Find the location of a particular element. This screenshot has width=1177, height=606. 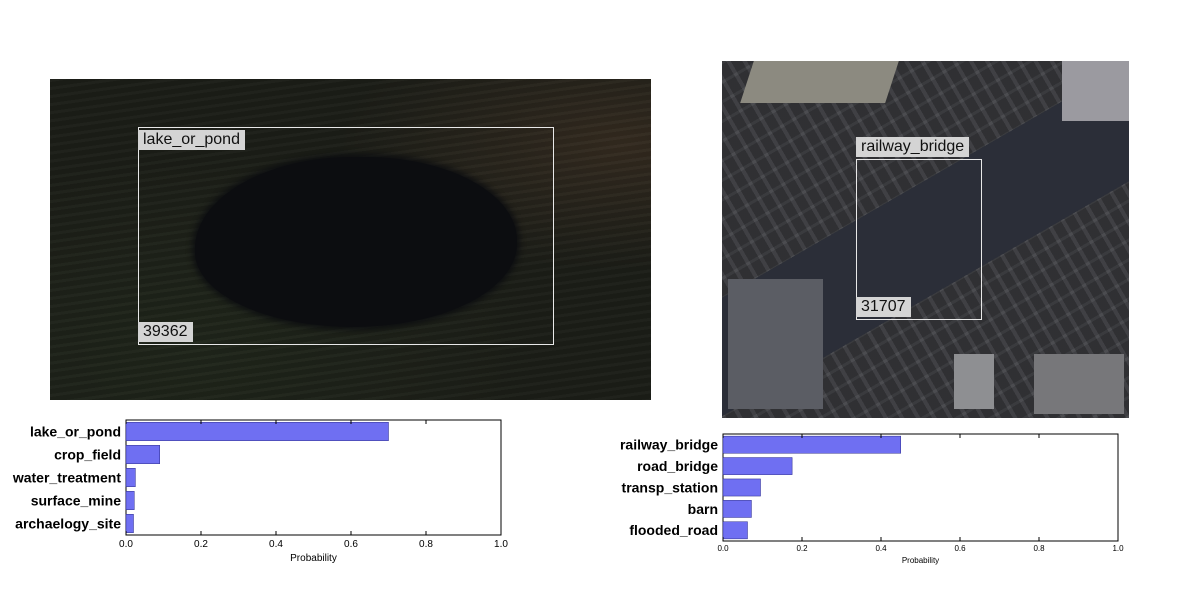

chart-left-xtick-label-3: 0.6 is located at coordinates (351, 544).